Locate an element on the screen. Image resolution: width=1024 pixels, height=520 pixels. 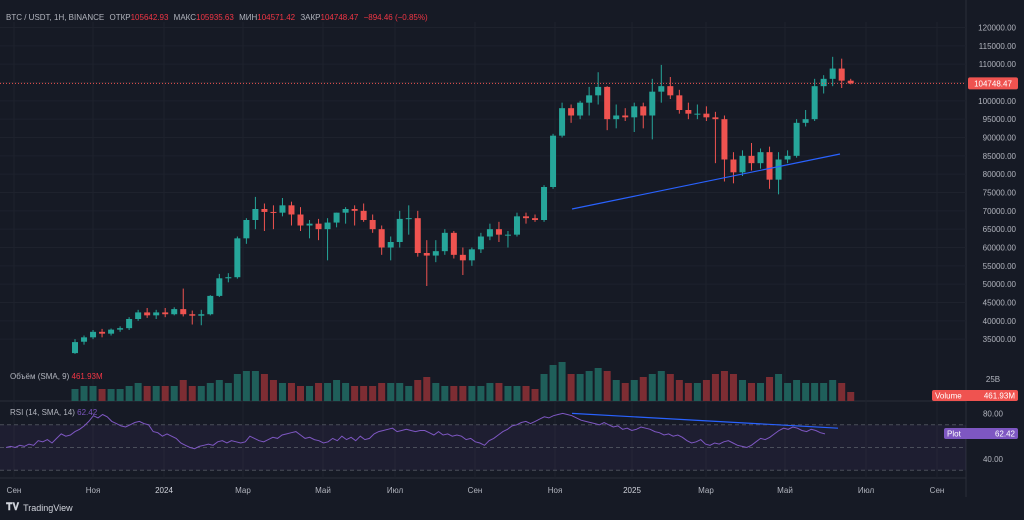
rsi-trendline is located at coordinates (705, 420).